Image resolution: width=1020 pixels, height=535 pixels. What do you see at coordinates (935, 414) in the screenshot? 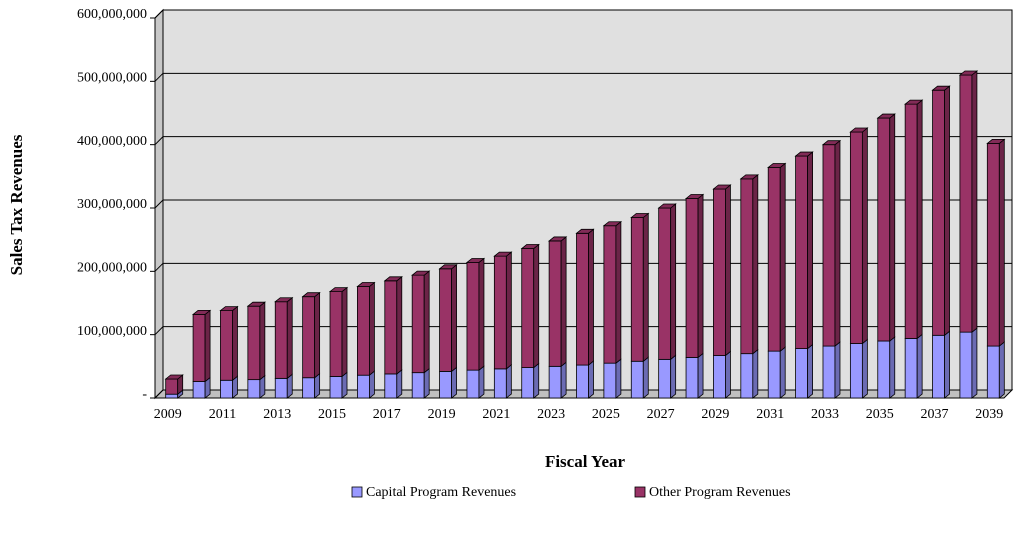
I see `x-tick-label: 2037` at bounding box center [935, 414].